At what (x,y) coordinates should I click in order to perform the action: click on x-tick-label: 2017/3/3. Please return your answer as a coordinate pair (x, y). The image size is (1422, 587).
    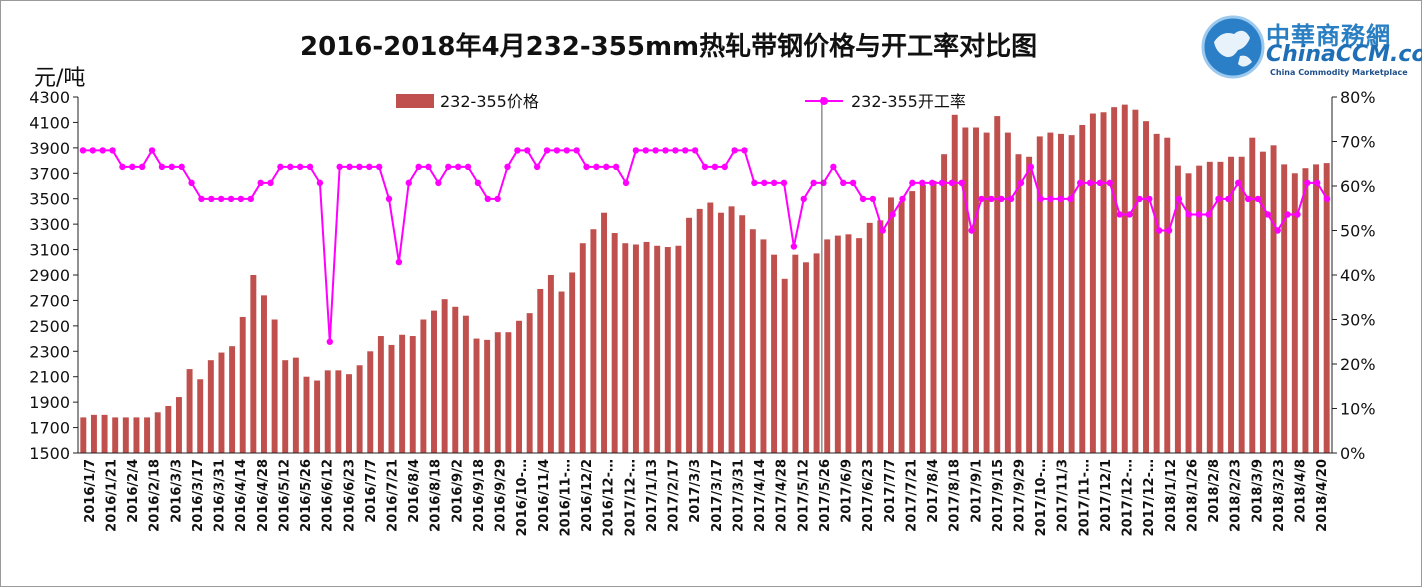
    Looking at the image, I should click on (695, 491).